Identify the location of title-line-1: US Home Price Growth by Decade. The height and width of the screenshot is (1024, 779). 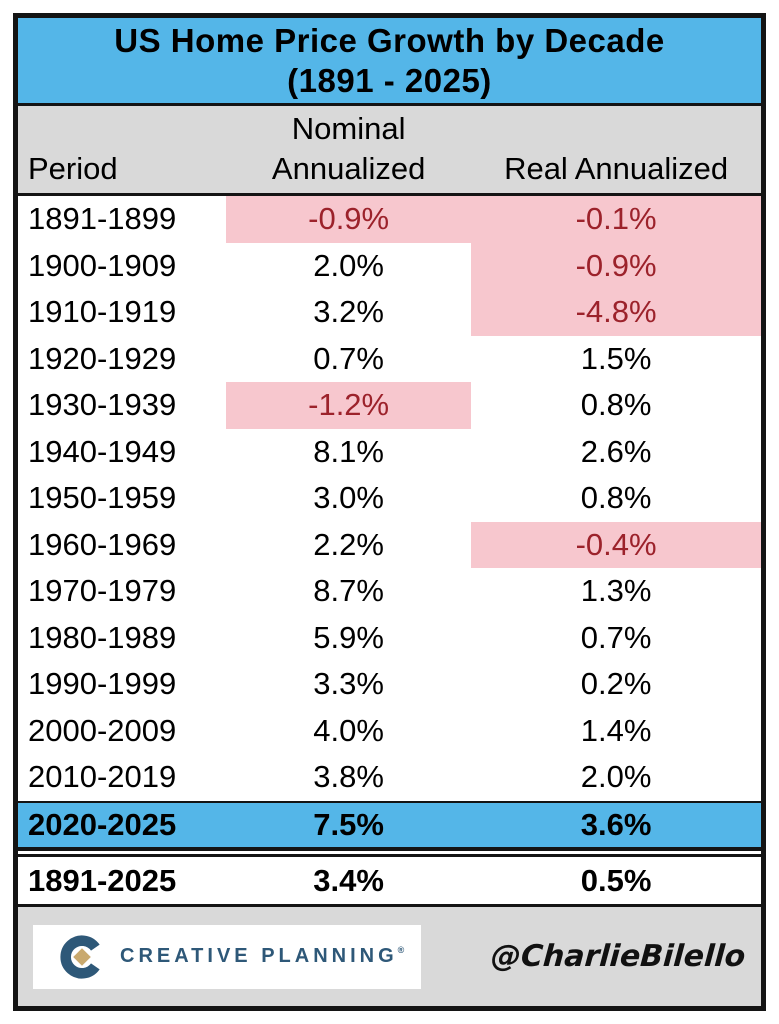
(389, 40).